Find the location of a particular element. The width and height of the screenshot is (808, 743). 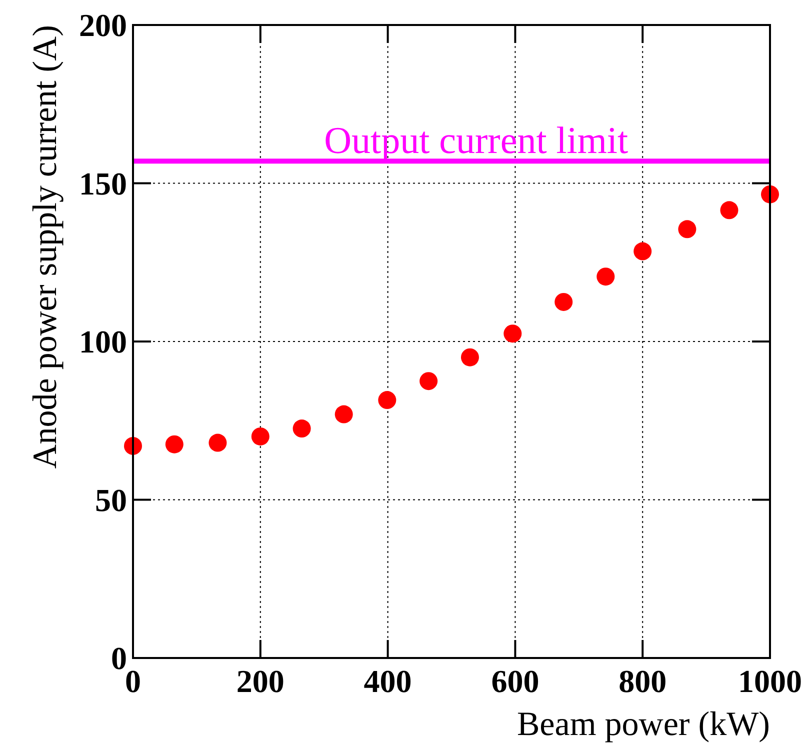

x-tick-label: 400 is located at coordinates (388, 681).